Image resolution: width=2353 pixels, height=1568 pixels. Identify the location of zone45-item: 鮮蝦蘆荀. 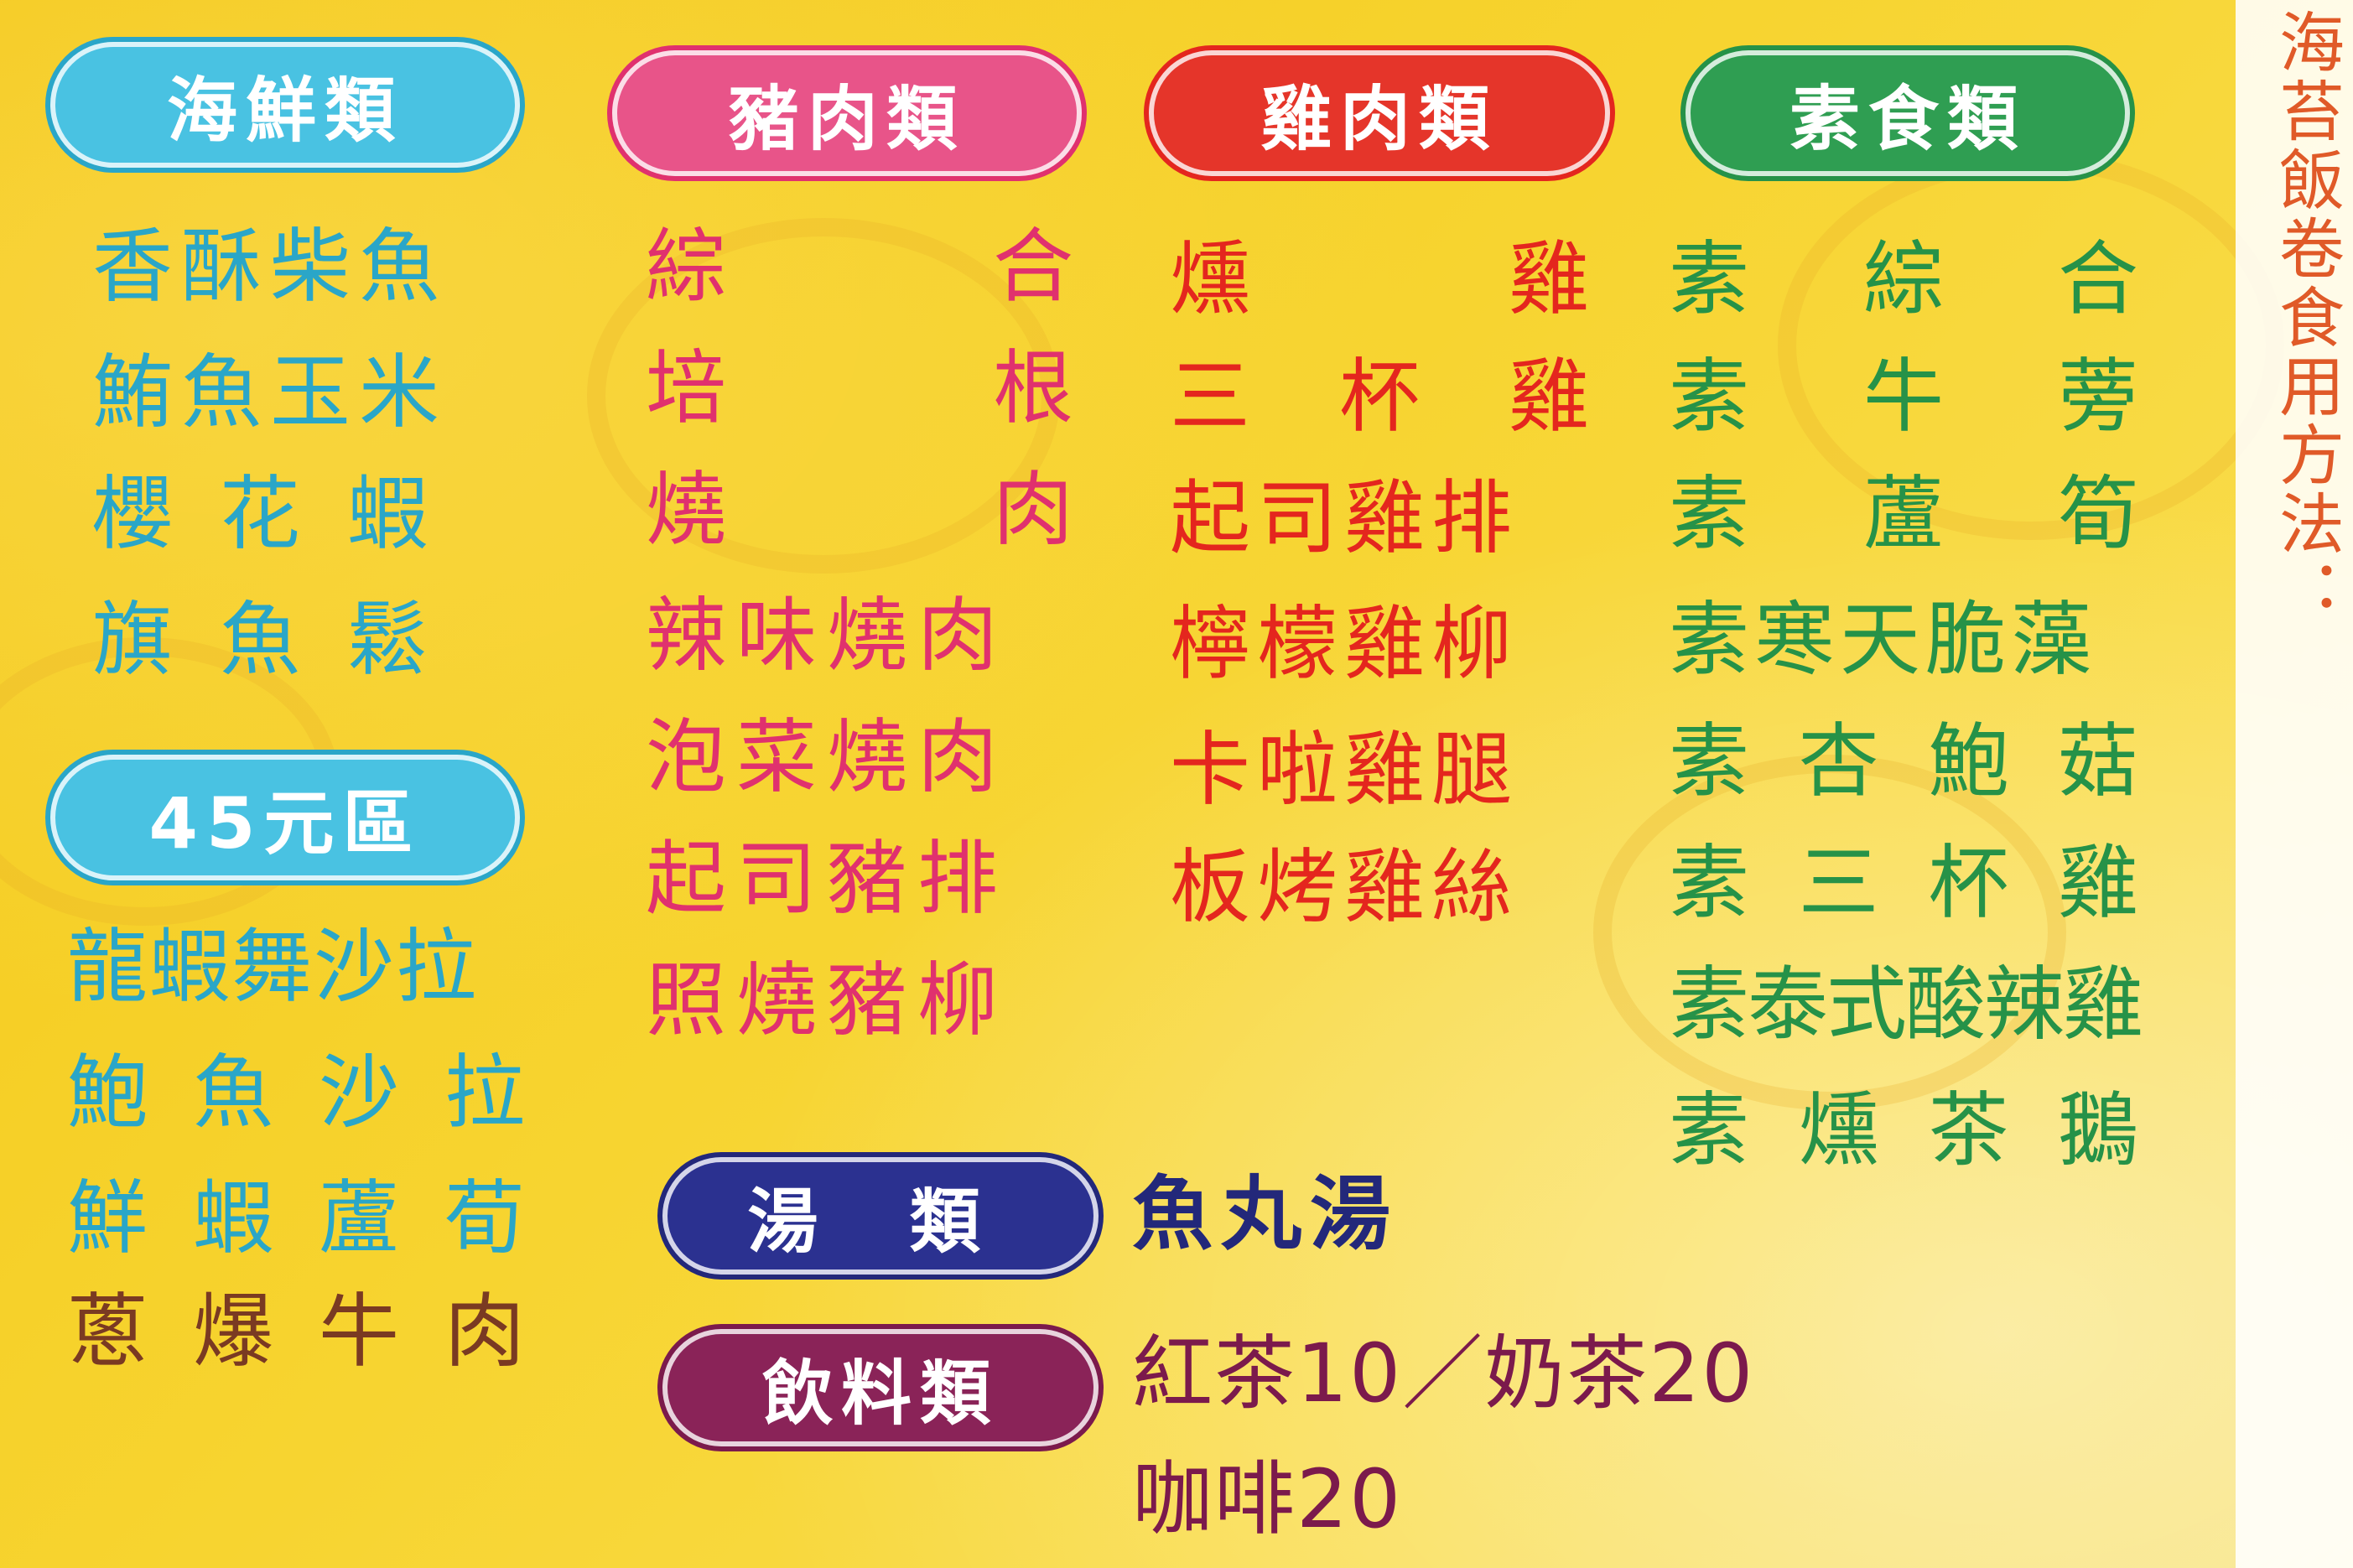
(318, 1218).